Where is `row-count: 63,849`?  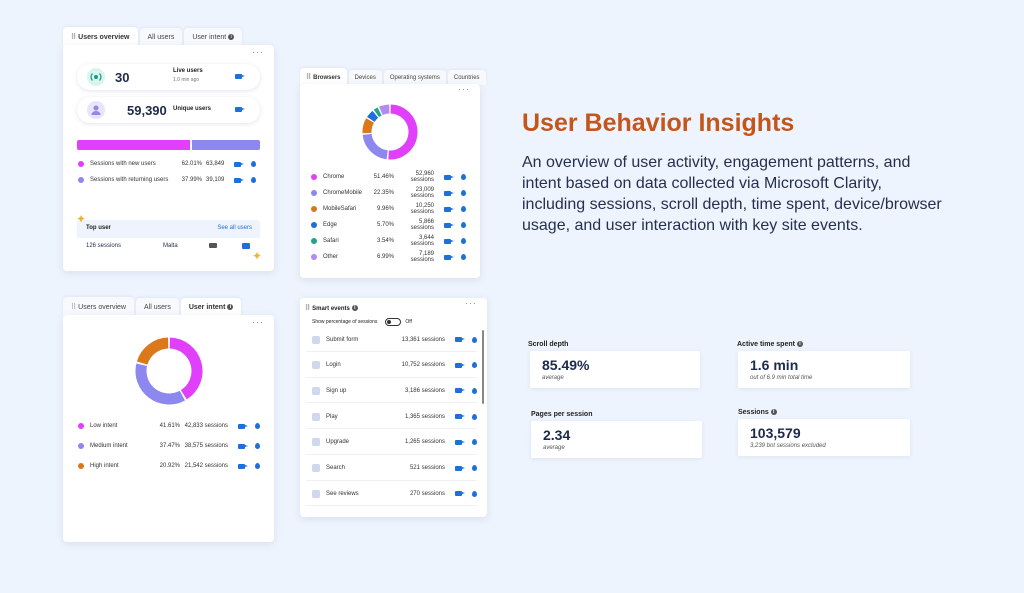
row-count: 63,849 is located at coordinates (215, 164).